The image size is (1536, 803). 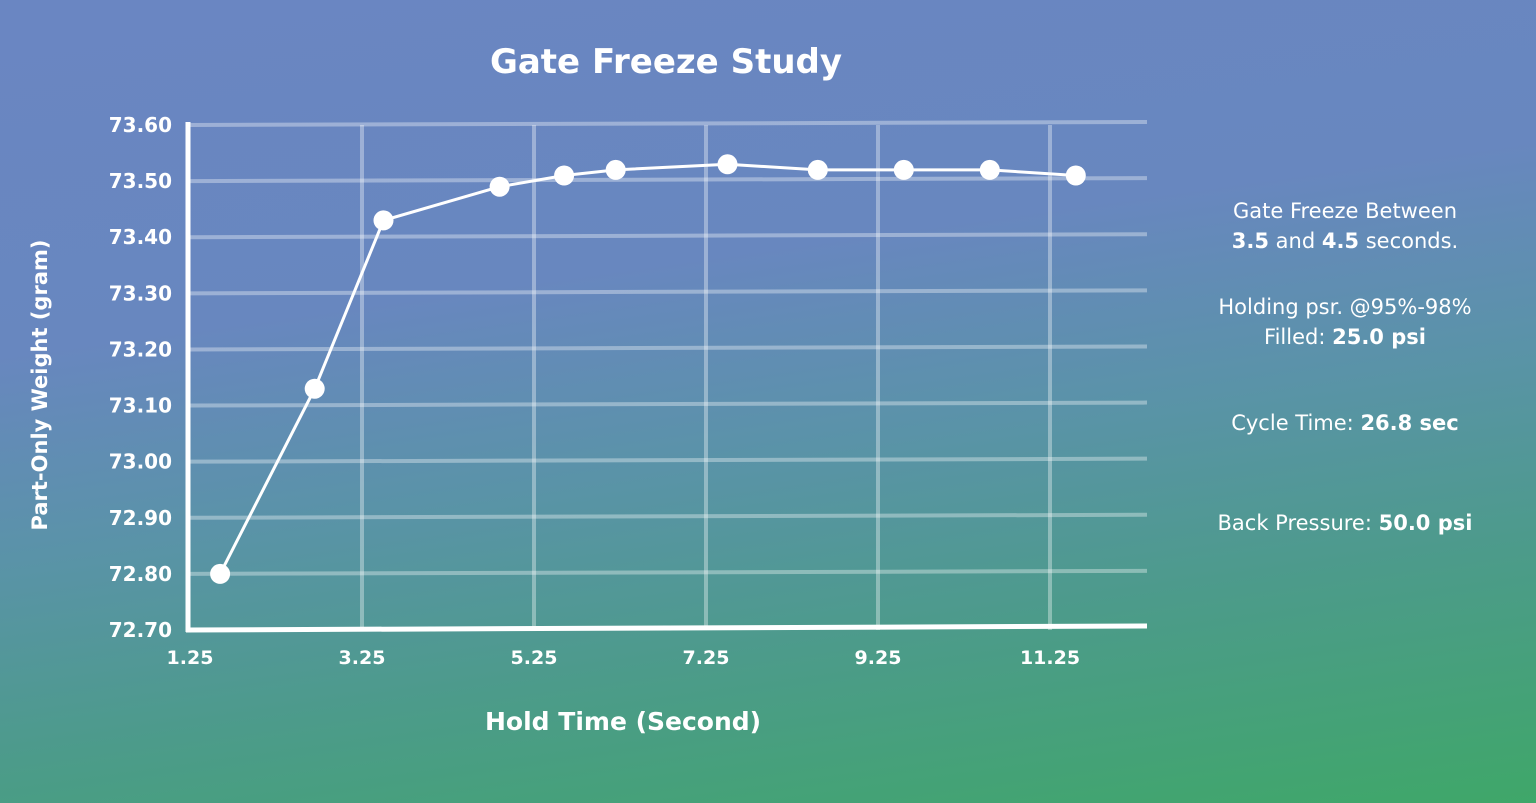 I want to click on chart-title: Gate Freeze Study, so click(x=666, y=62).